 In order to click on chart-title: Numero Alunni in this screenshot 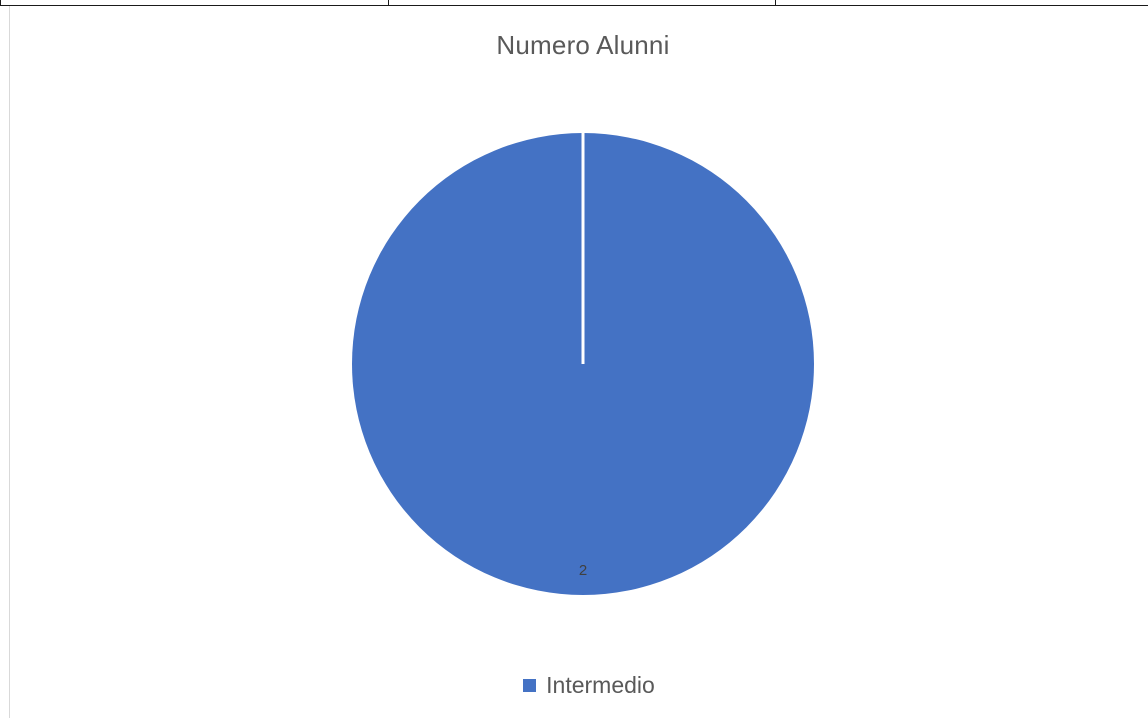, I will do `click(583, 45)`.